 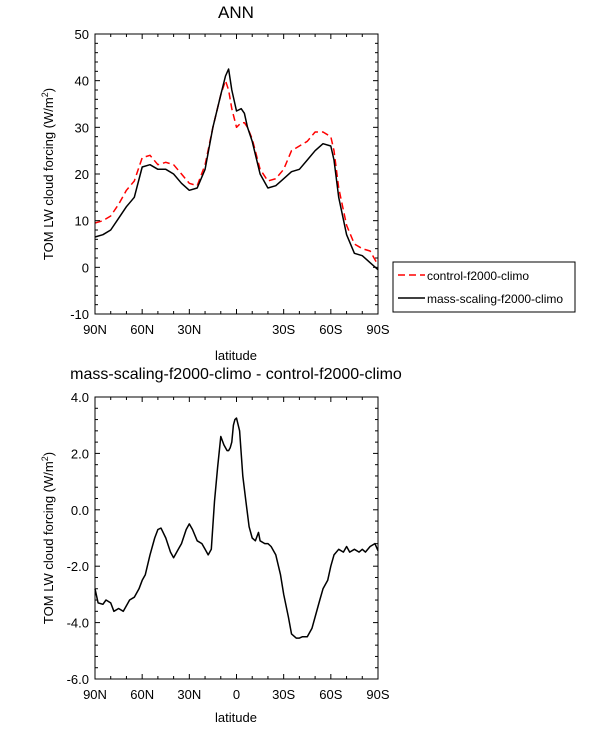 What do you see at coordinates (82, 34) in the screenshot?
I see `y-tick-label: 50` at bounding box center [82, 34].